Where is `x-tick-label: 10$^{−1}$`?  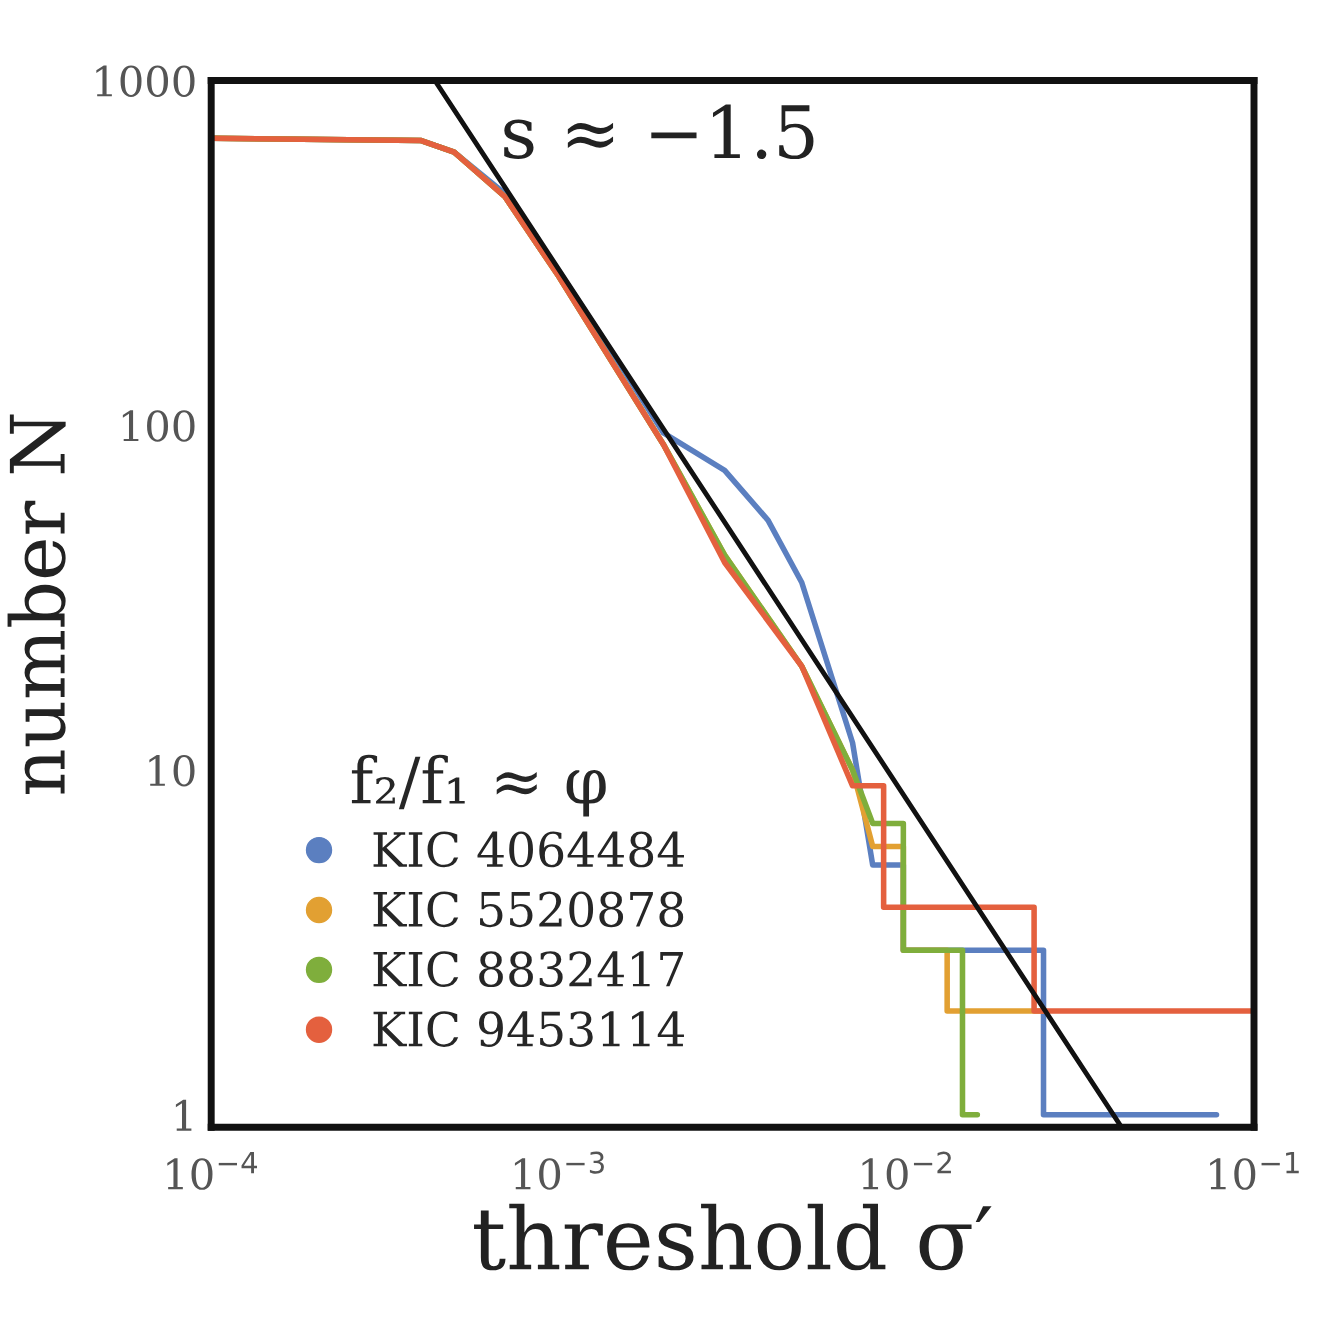 x-tick-label: 10$^{−1}$ is located at coordinates (1254, 1171).